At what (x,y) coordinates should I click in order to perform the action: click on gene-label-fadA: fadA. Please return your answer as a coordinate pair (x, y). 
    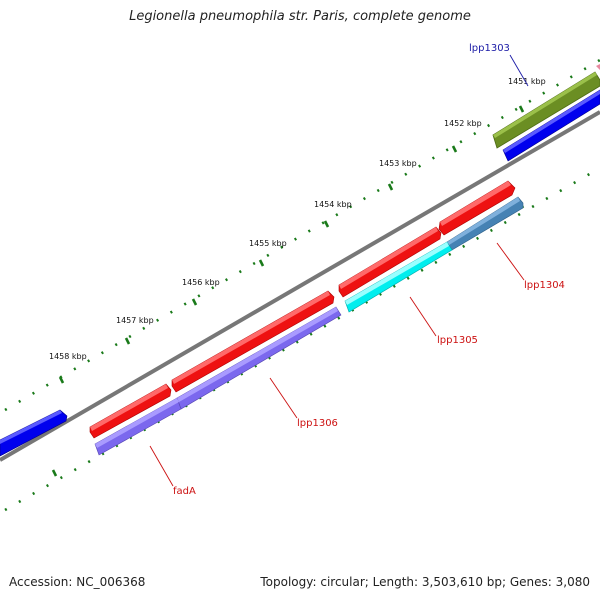
    Looking at the image, I should click on (184, 491).